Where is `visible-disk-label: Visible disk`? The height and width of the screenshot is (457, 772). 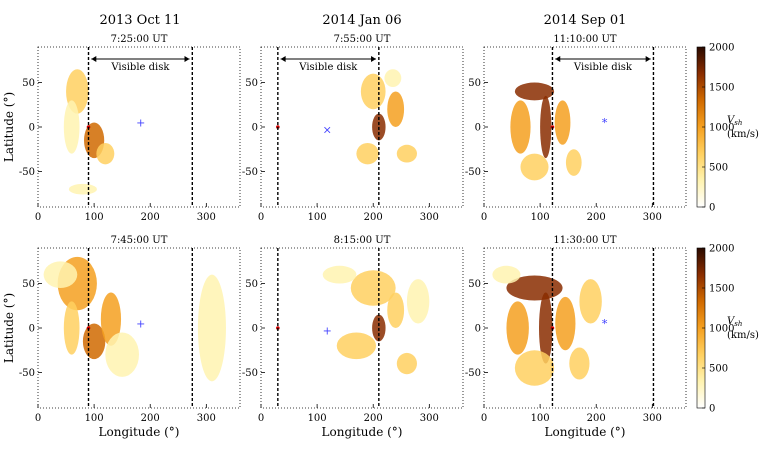 visible-disk-label: Visible disk is located at coordinates (603, 67).